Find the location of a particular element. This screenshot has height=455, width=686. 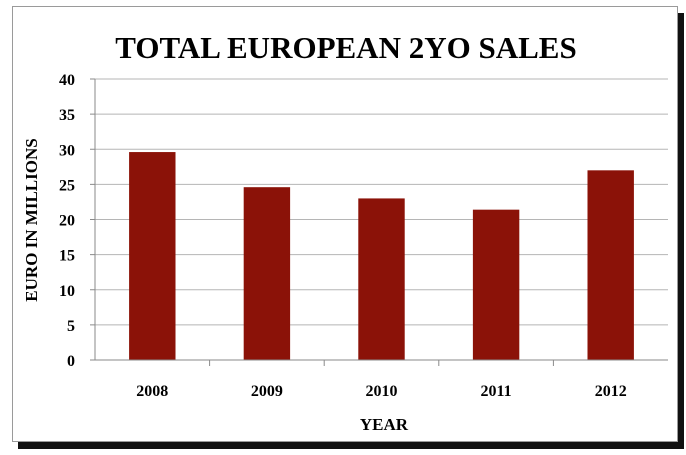

bar-2010 is located at coordinates (381, 279).